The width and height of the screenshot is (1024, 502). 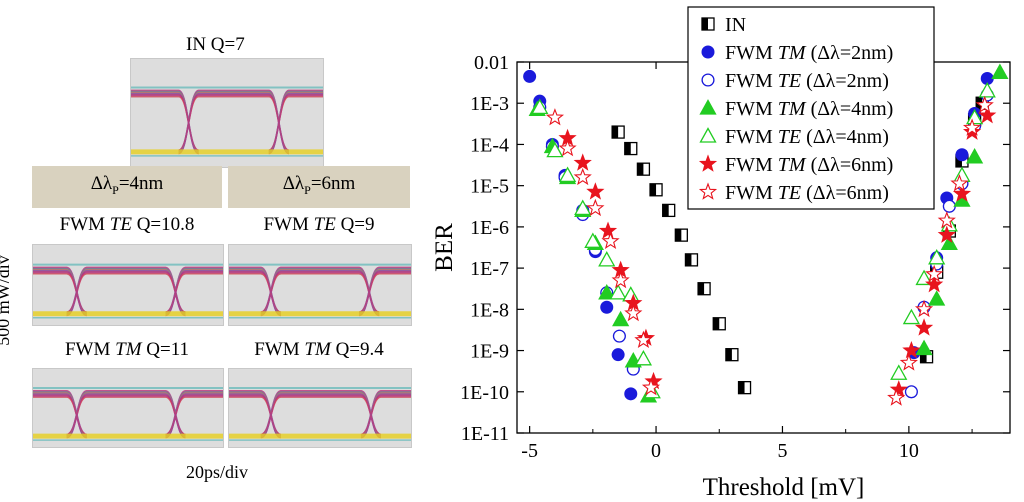 I want to click on te-6nm-caption: FWM TE Q=9, so click(x=319, y=225).